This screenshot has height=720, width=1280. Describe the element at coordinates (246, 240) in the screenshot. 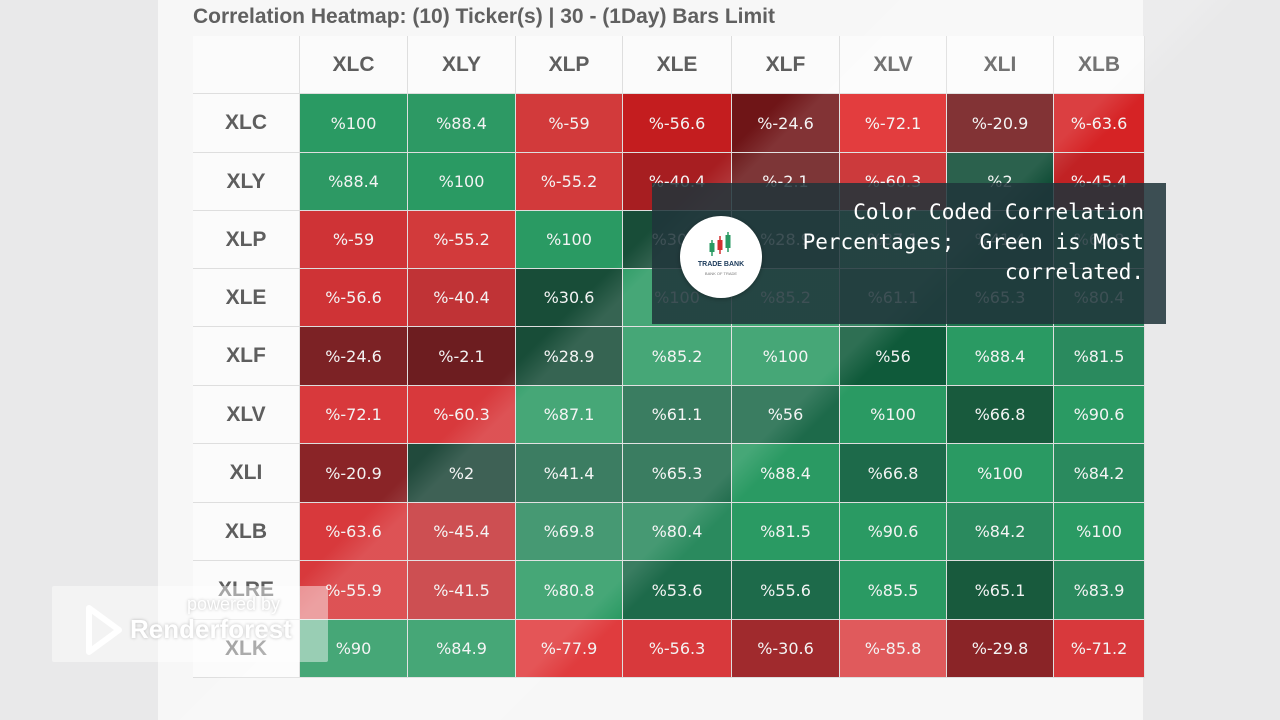

I see `row-header-xlp: XLP` at that location.